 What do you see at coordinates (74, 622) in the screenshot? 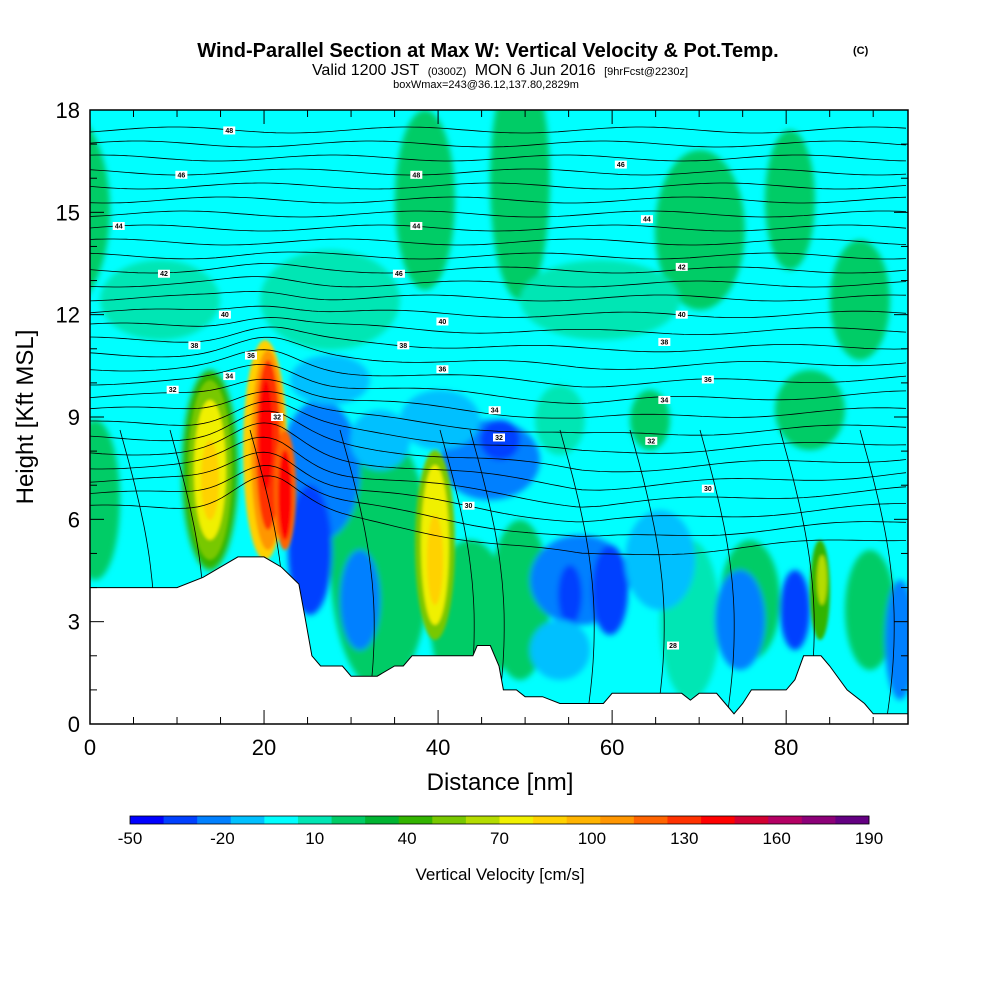
I see `y-tick-label: 3` at bounding box center [74, 622].